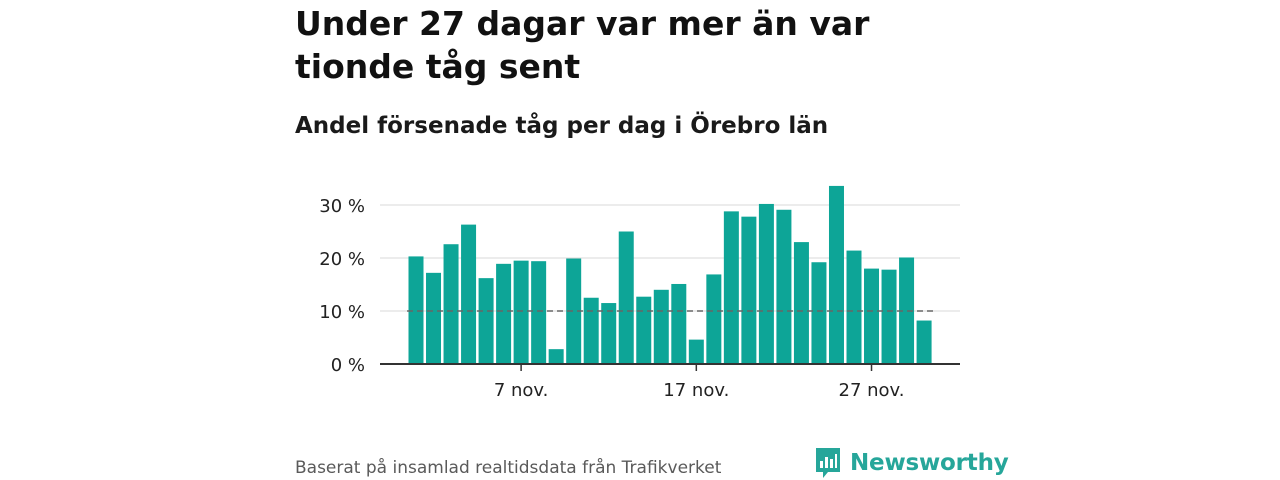 The image size is (1280, 480). I want to click on newsworthy-logo-icon, so click(828, 463).